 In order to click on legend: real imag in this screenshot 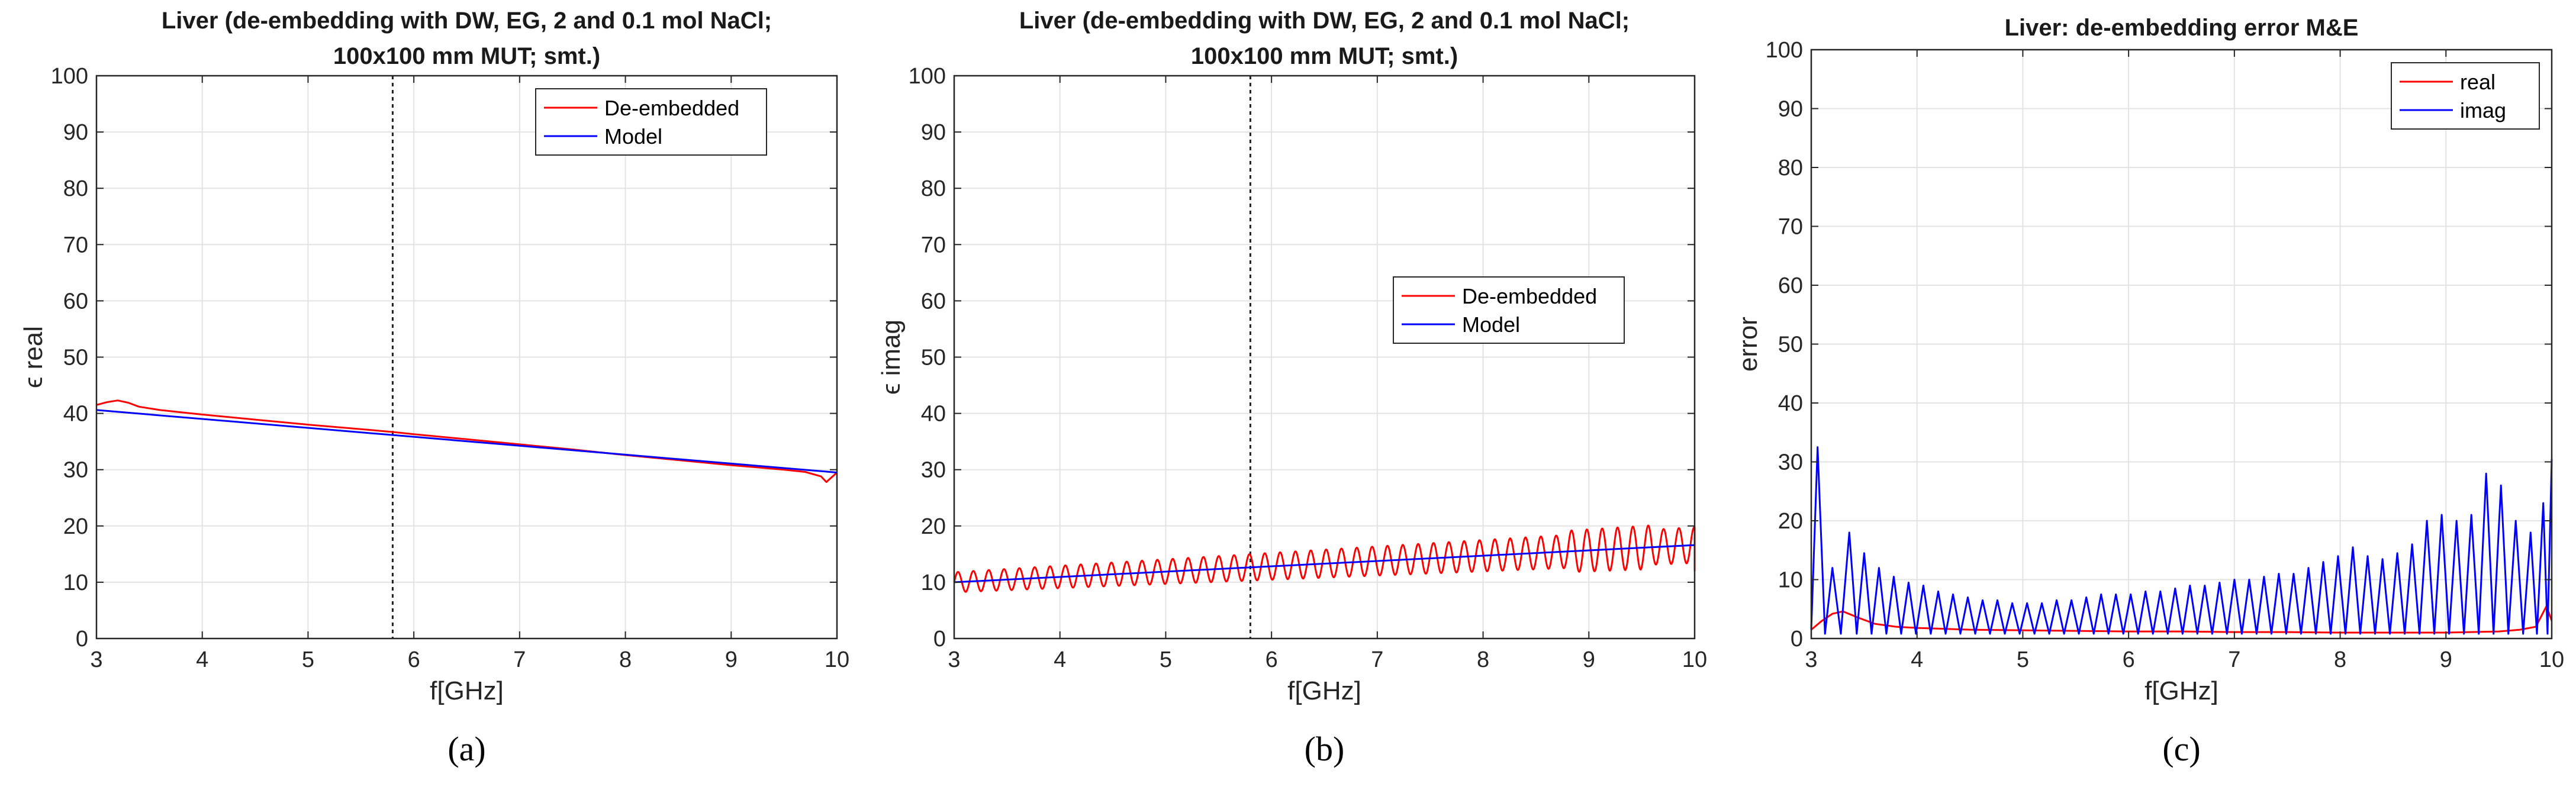, I will do `click(2466, 96)`.